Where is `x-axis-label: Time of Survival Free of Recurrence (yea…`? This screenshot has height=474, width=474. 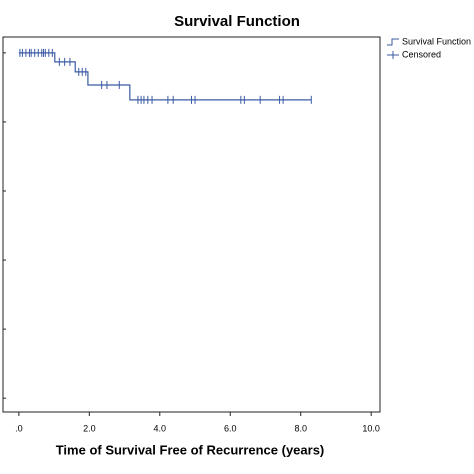 x-axis-label: Time of Survival Free of Recurrence (yea… is located at coordinates (190, 449).